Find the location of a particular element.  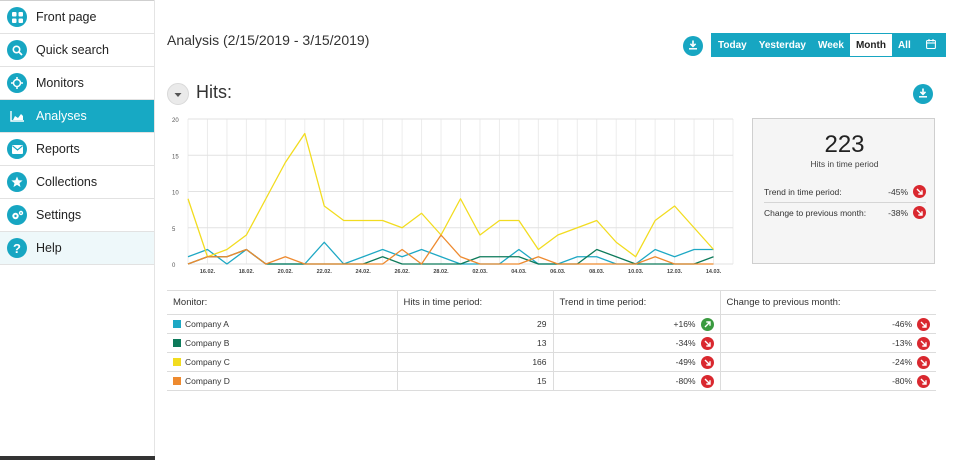

x-tick-label: 12.03. is located at coordinates (675, 272).